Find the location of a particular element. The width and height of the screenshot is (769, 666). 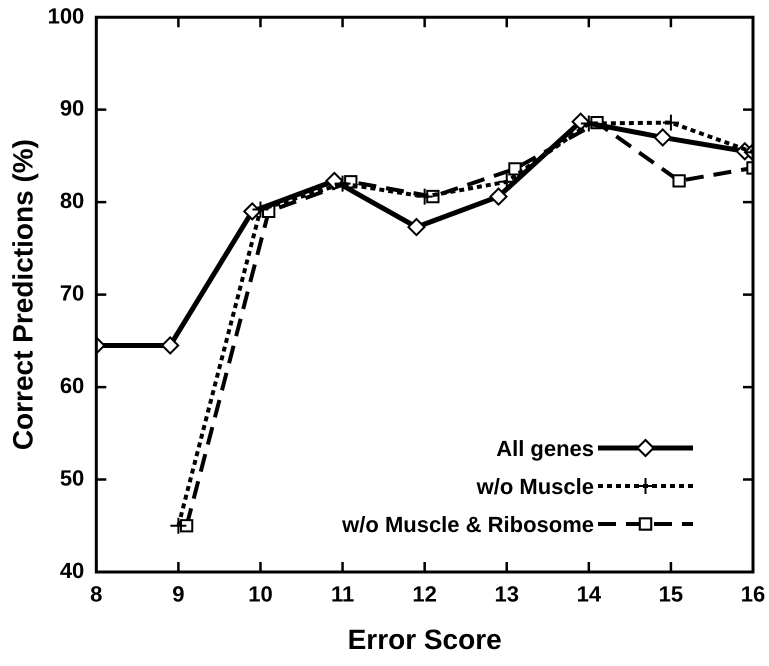

y-tick-label: 90 is located at coordinates (72, 108).